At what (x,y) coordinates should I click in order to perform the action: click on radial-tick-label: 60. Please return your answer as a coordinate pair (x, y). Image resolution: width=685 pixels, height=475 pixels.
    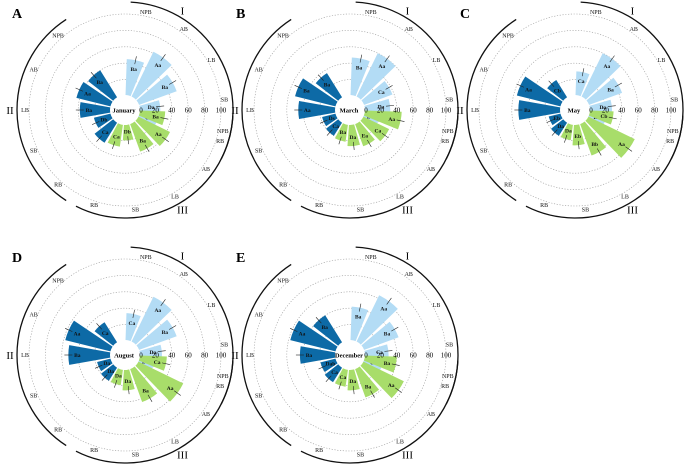
    Looking at the image, I should click on (189, 356).